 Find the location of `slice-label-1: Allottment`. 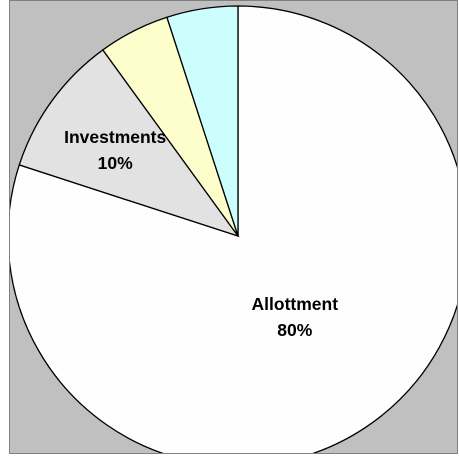

slice-label-1: Allottment is located at coordinates (295, 304).